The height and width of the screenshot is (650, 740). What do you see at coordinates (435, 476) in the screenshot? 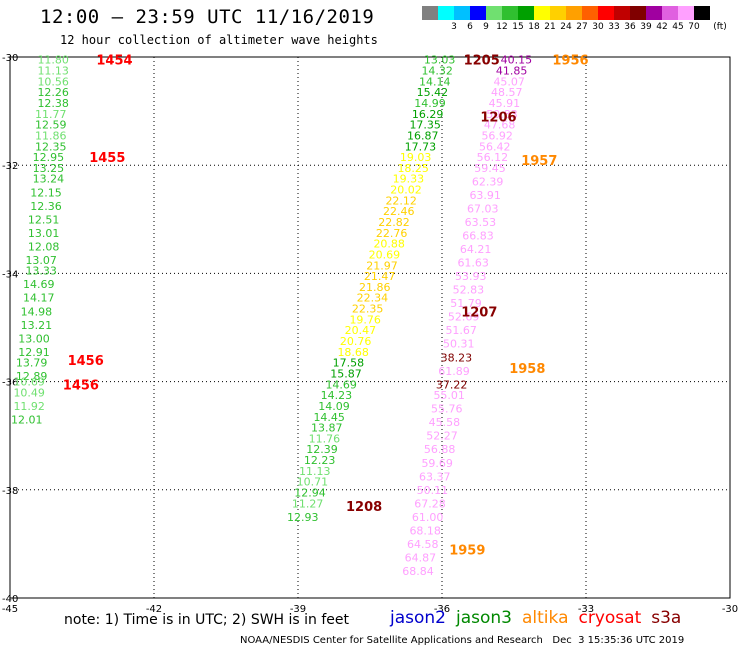
I see `swh-data-label: 63.37` at bounding box center [435, 476].